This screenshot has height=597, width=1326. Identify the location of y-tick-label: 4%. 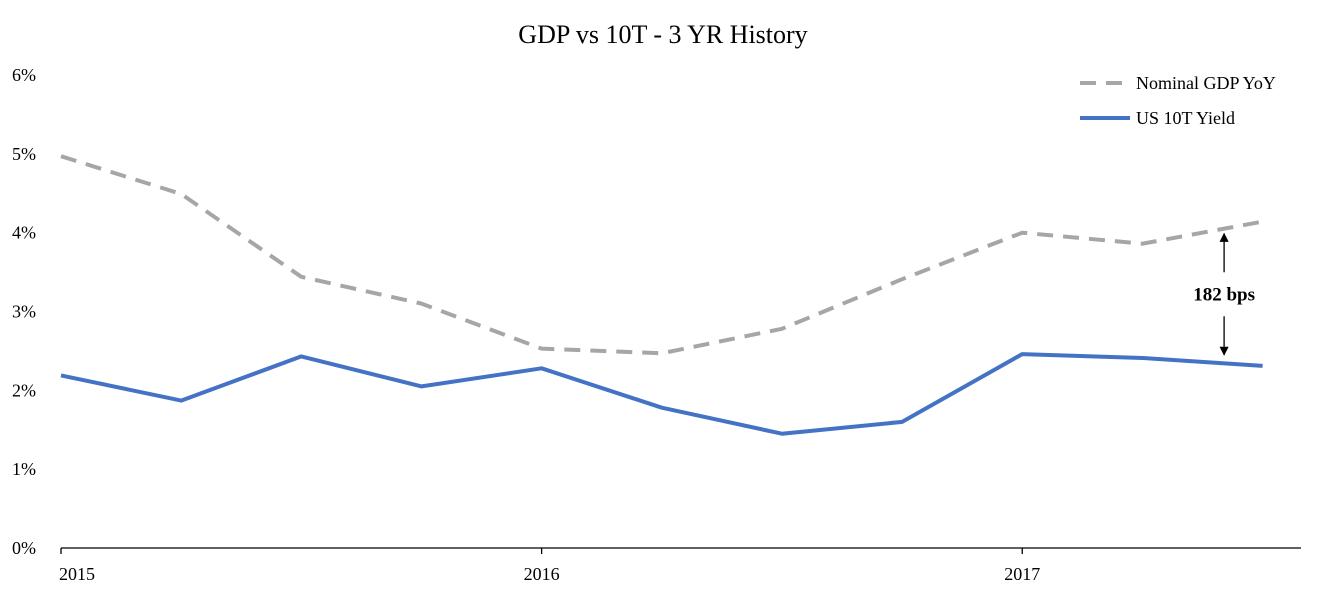
(24, 233).